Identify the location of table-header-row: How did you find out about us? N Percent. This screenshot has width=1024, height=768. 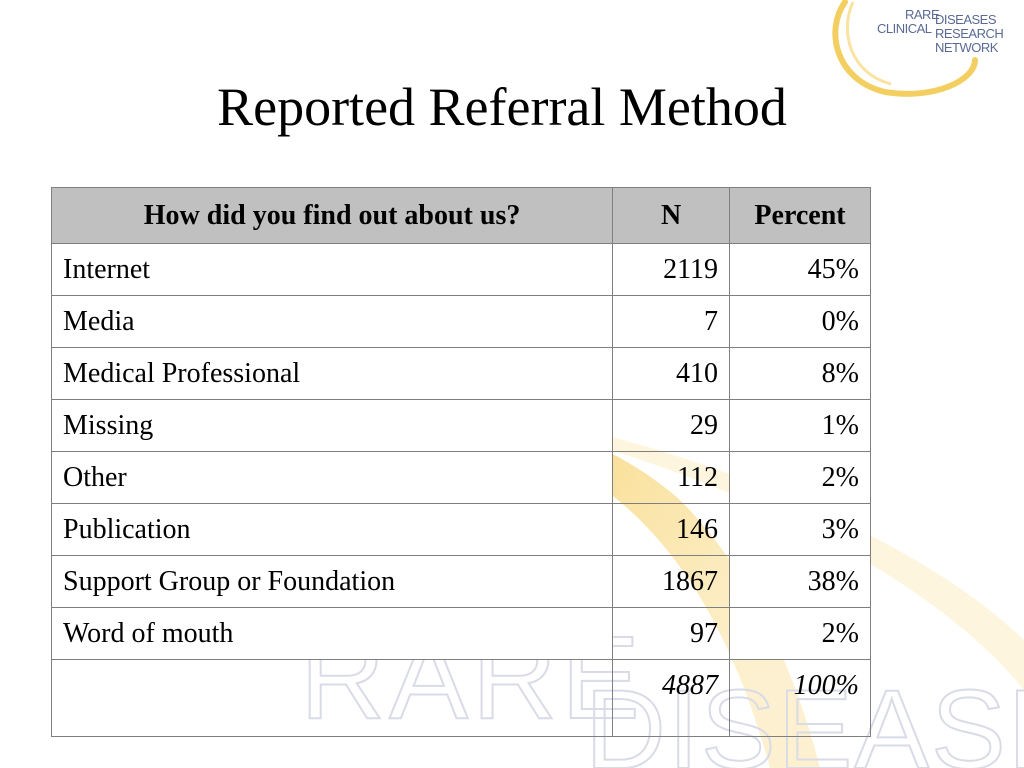
(460, 215).